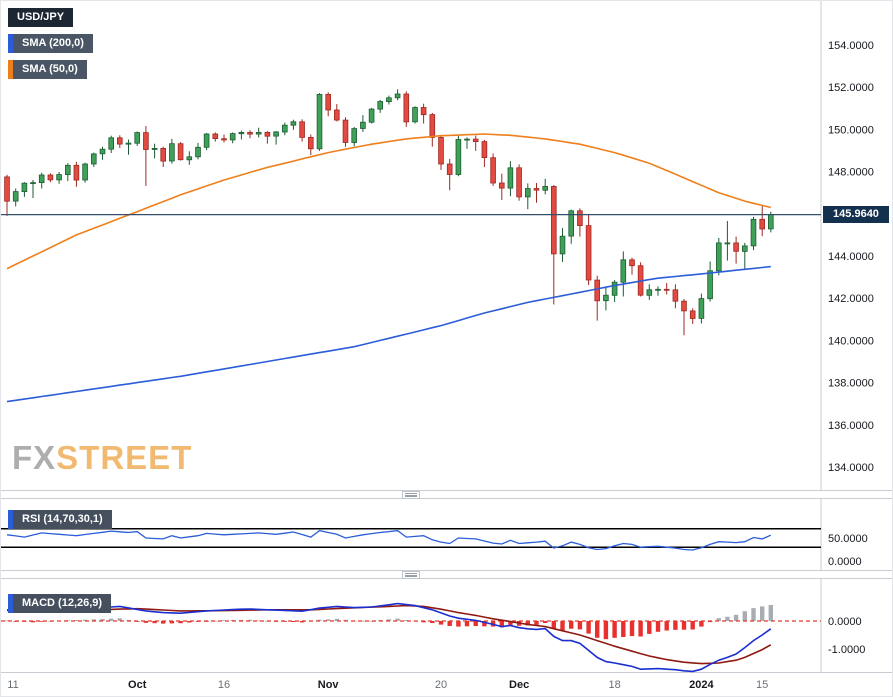 The image size is (893, 697). What do you see at coordinates (224, 685) in the screenshot?
I see `x-axis-label: 16` at bounding box center [224, 685].